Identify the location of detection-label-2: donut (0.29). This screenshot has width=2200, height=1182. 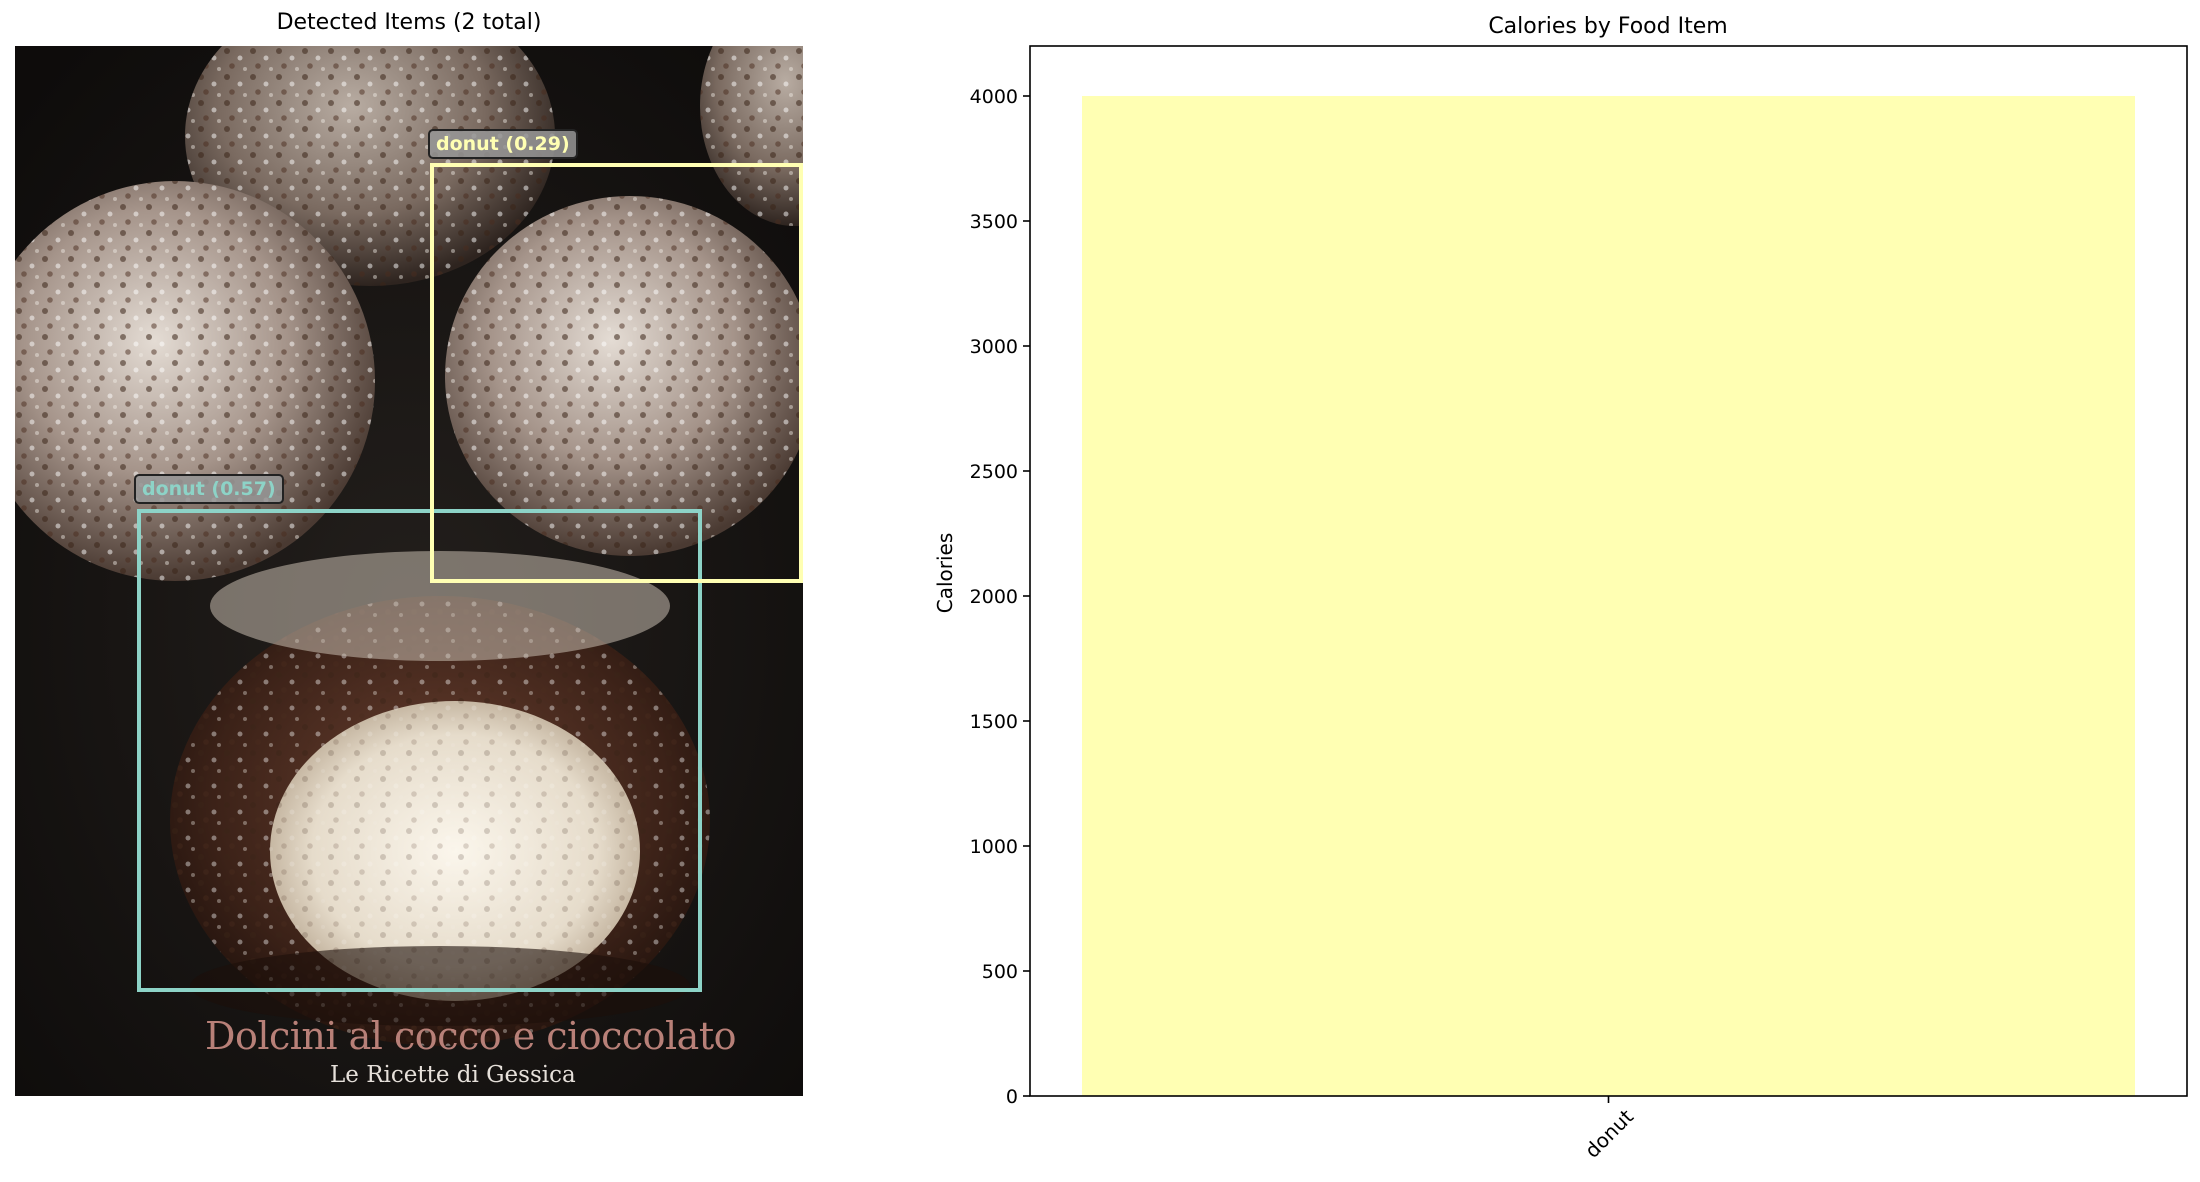
(503, 144).